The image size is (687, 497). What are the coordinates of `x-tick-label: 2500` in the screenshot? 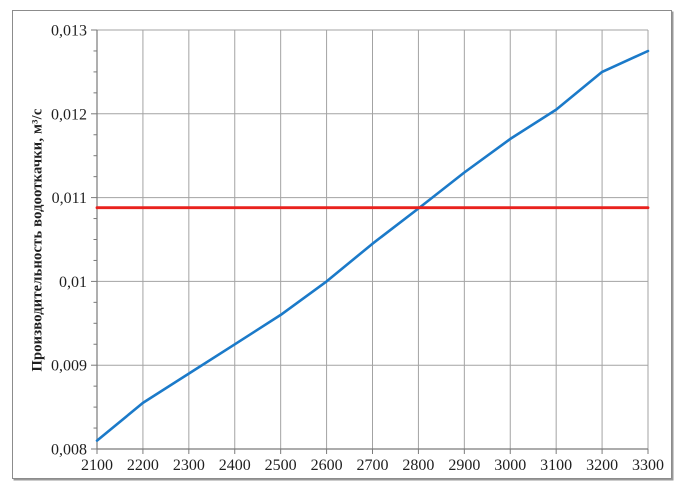 It's located at (281, 465).